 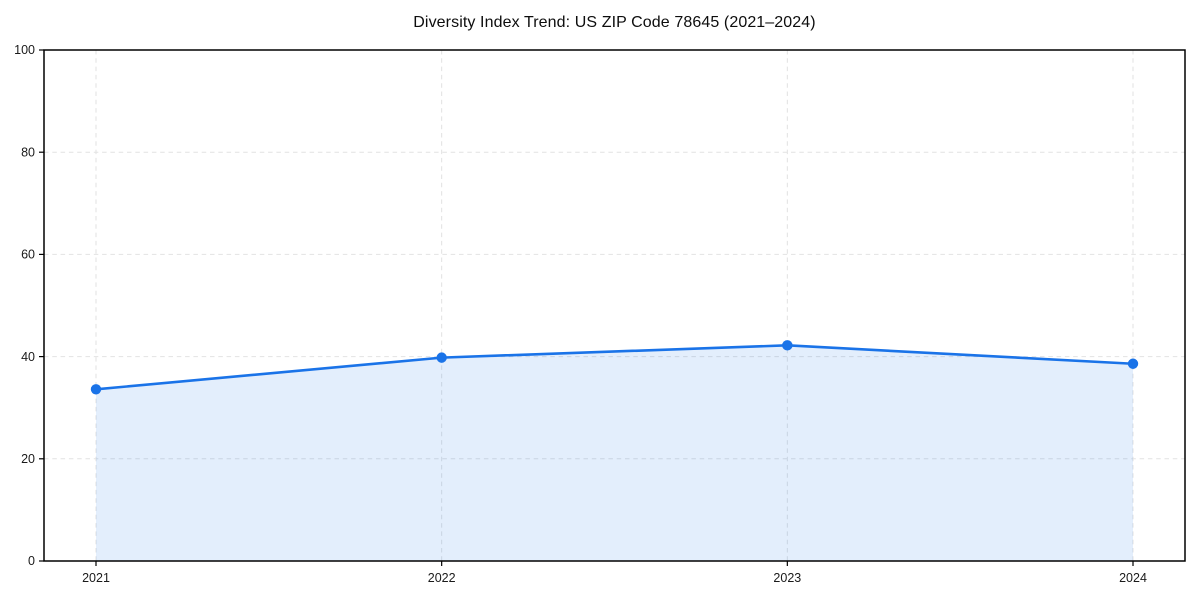 What do you see at coordinates (31, 561) in the screenshot?
I see `y-tick-label: 0` at bounding box center [31, 561].